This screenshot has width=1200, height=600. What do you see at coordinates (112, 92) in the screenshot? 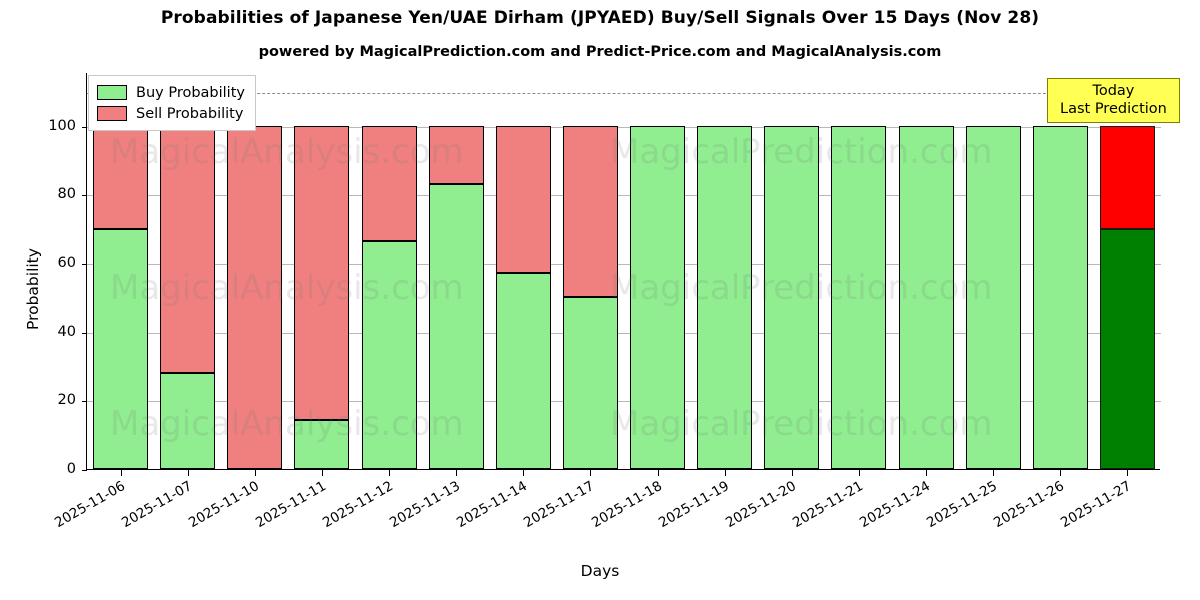
I see `legend-swatch-buy-icon` at bounding box center [112, 92].